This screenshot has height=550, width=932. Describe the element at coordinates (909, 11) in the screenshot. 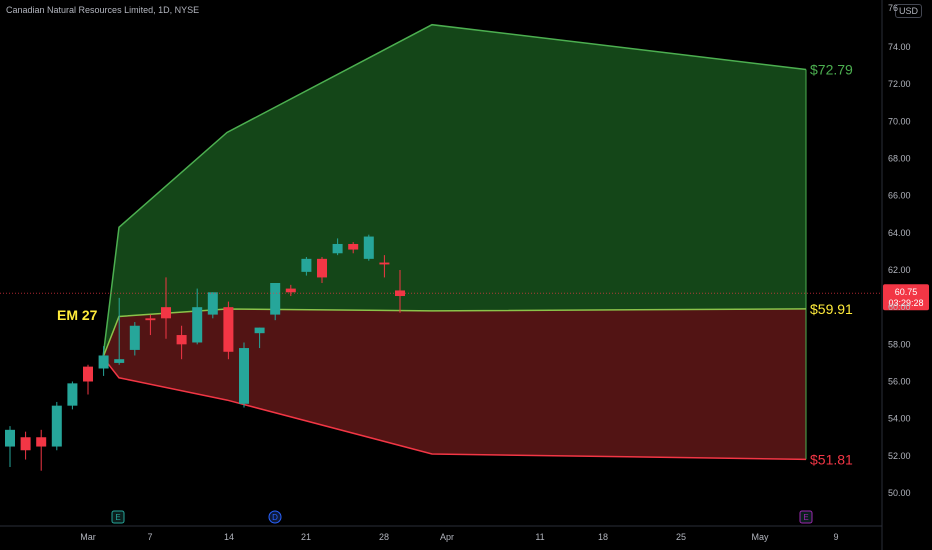

I see `currency-button: USD` at that location.